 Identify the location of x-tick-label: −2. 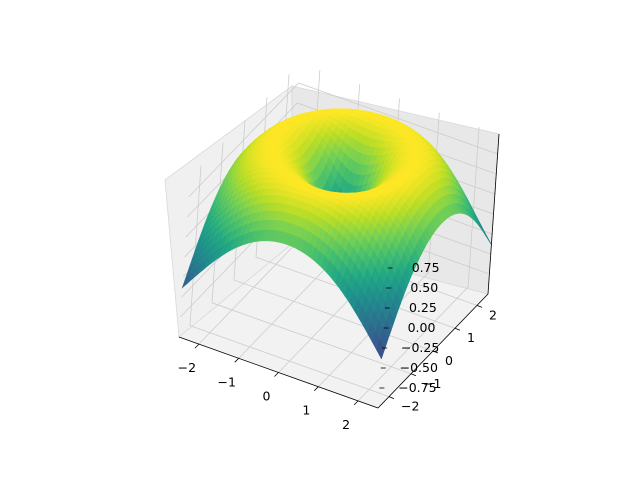
(187, 367).